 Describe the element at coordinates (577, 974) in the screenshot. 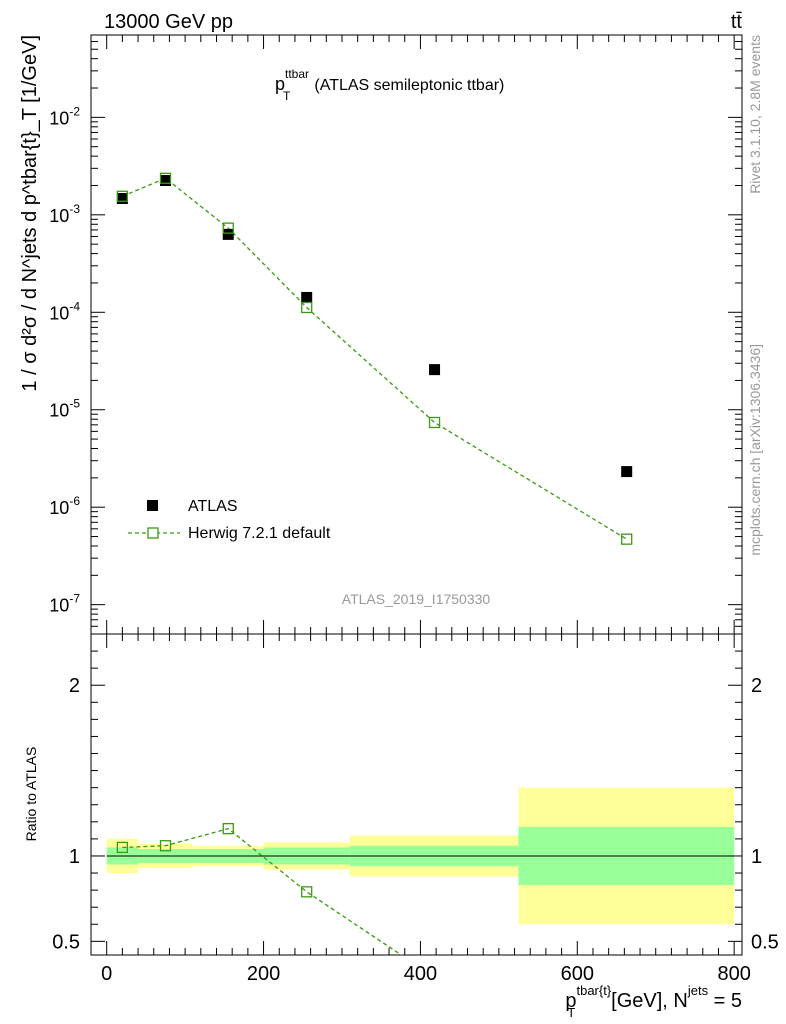

I see `x-tick-label: 600` at that location.